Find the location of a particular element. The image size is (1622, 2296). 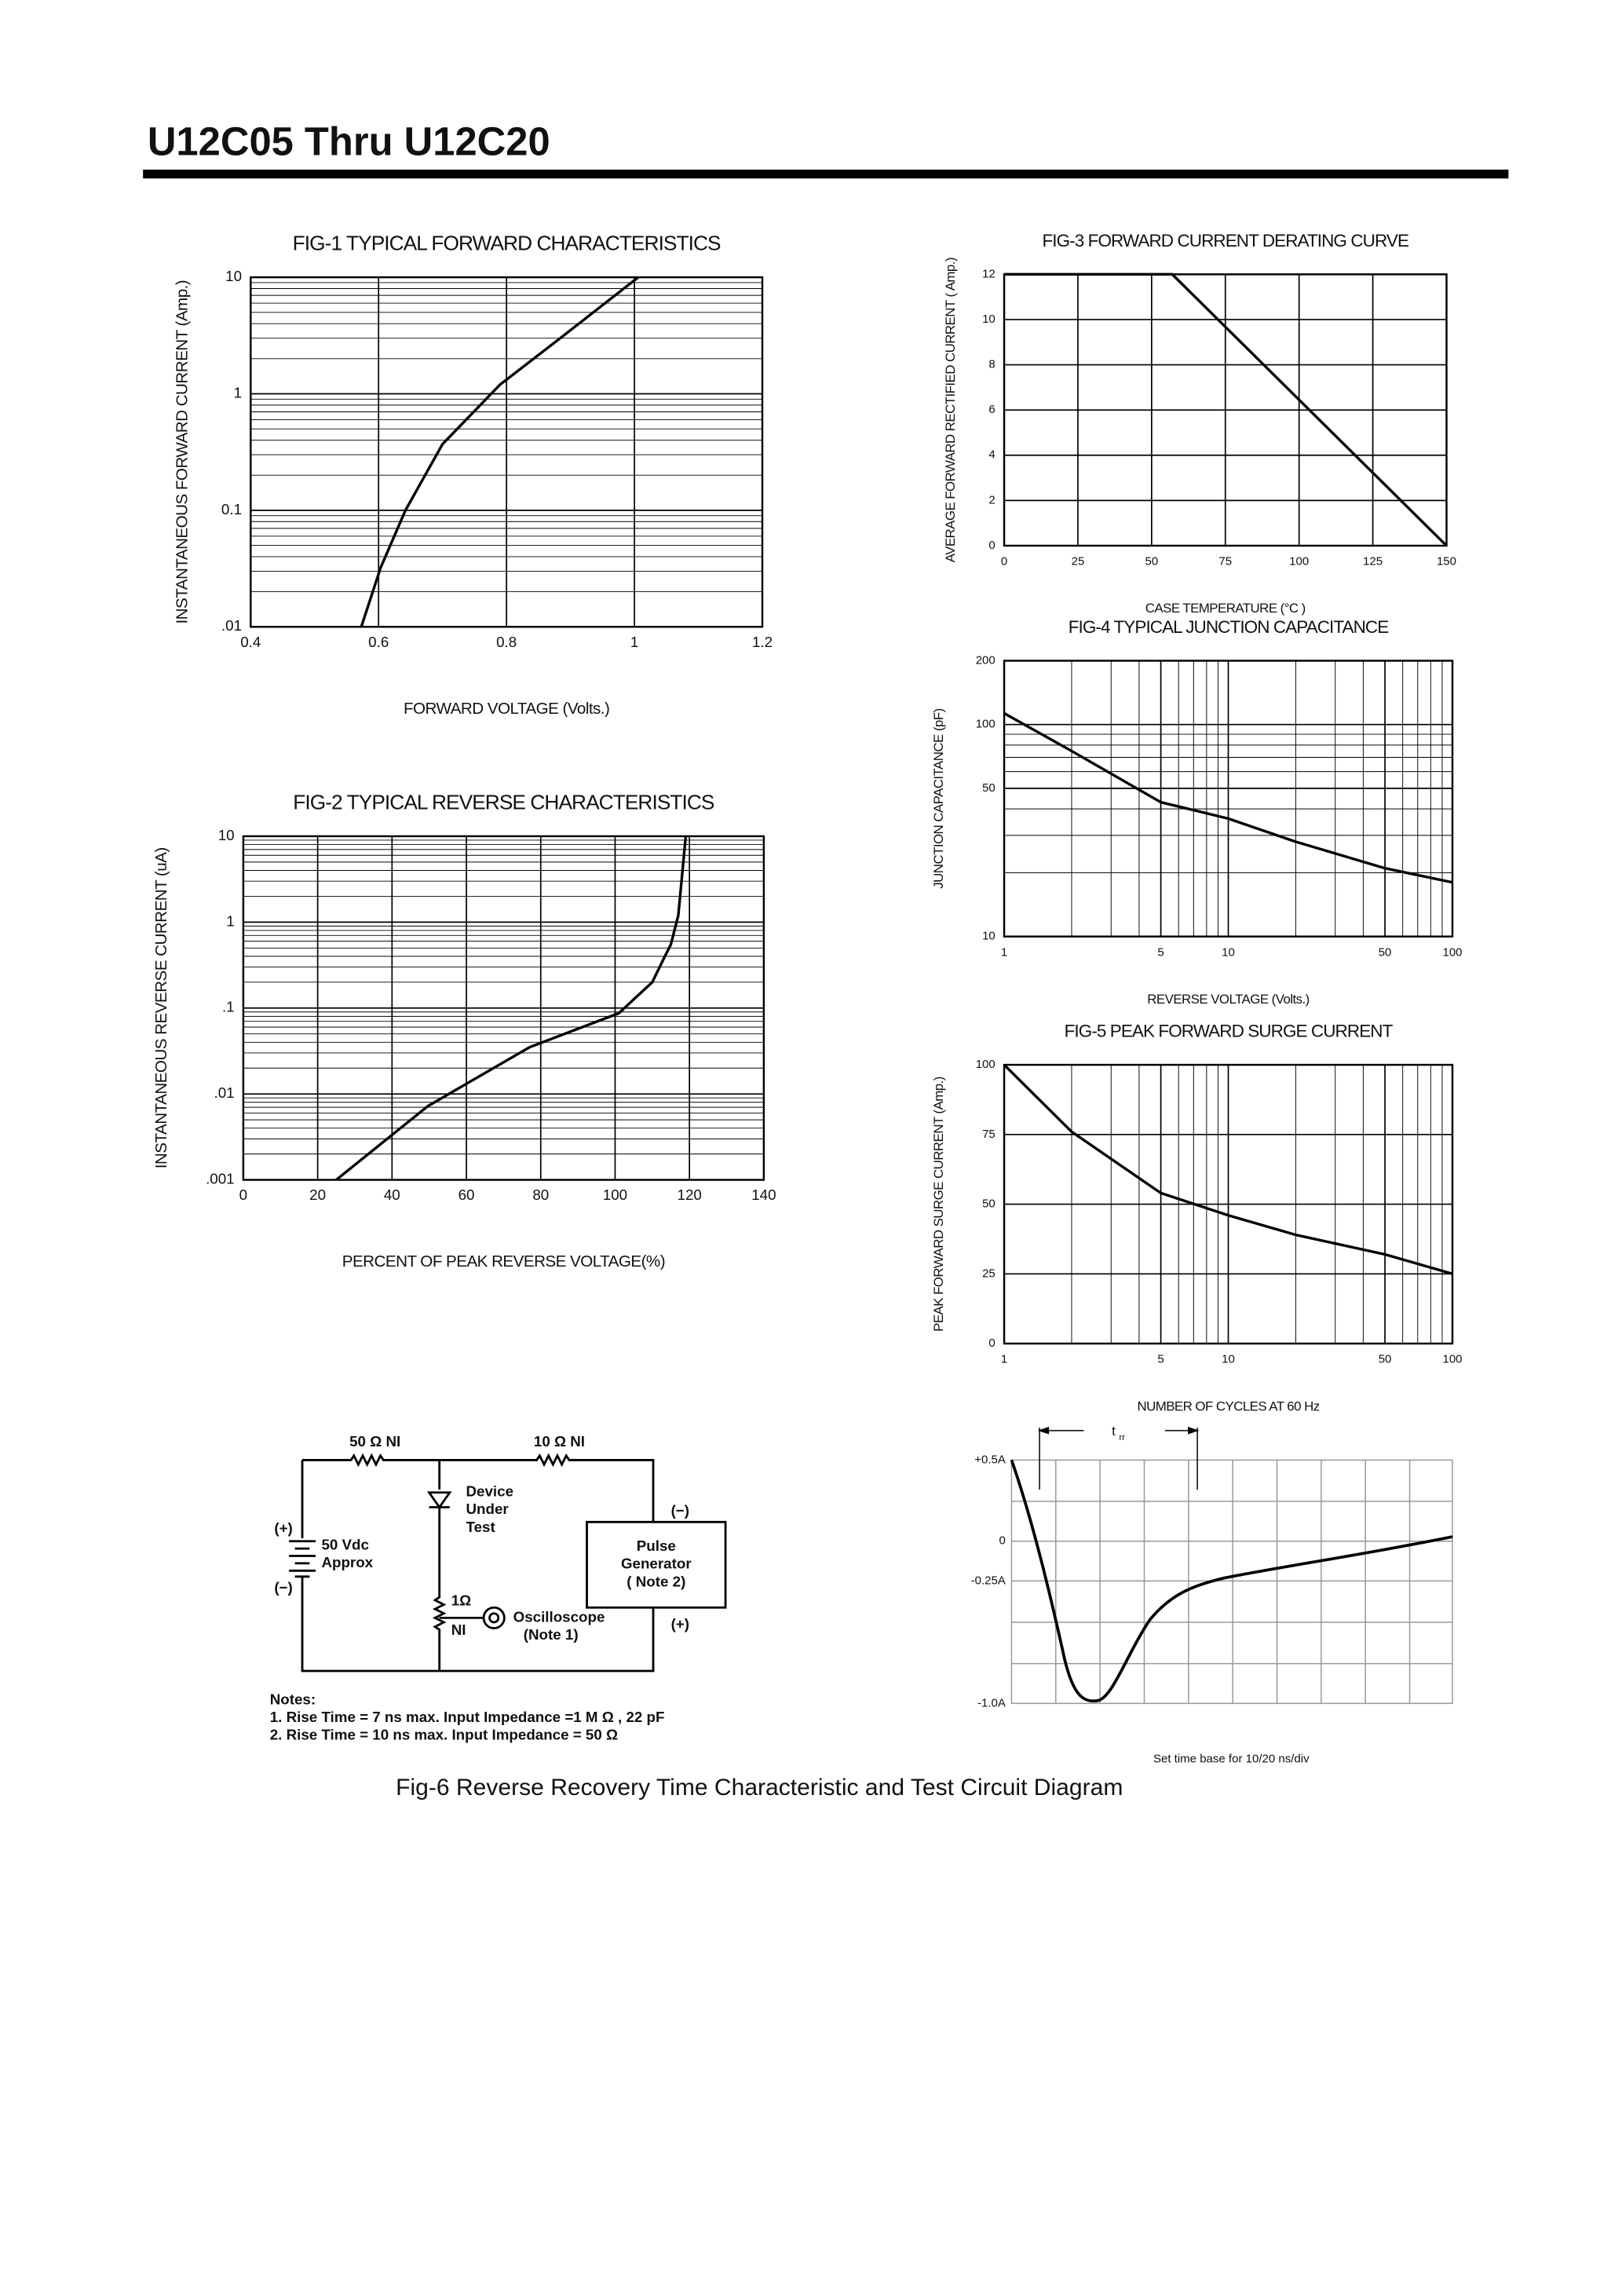

y-tick-label: 50 is located at coordinates (988, 1204).